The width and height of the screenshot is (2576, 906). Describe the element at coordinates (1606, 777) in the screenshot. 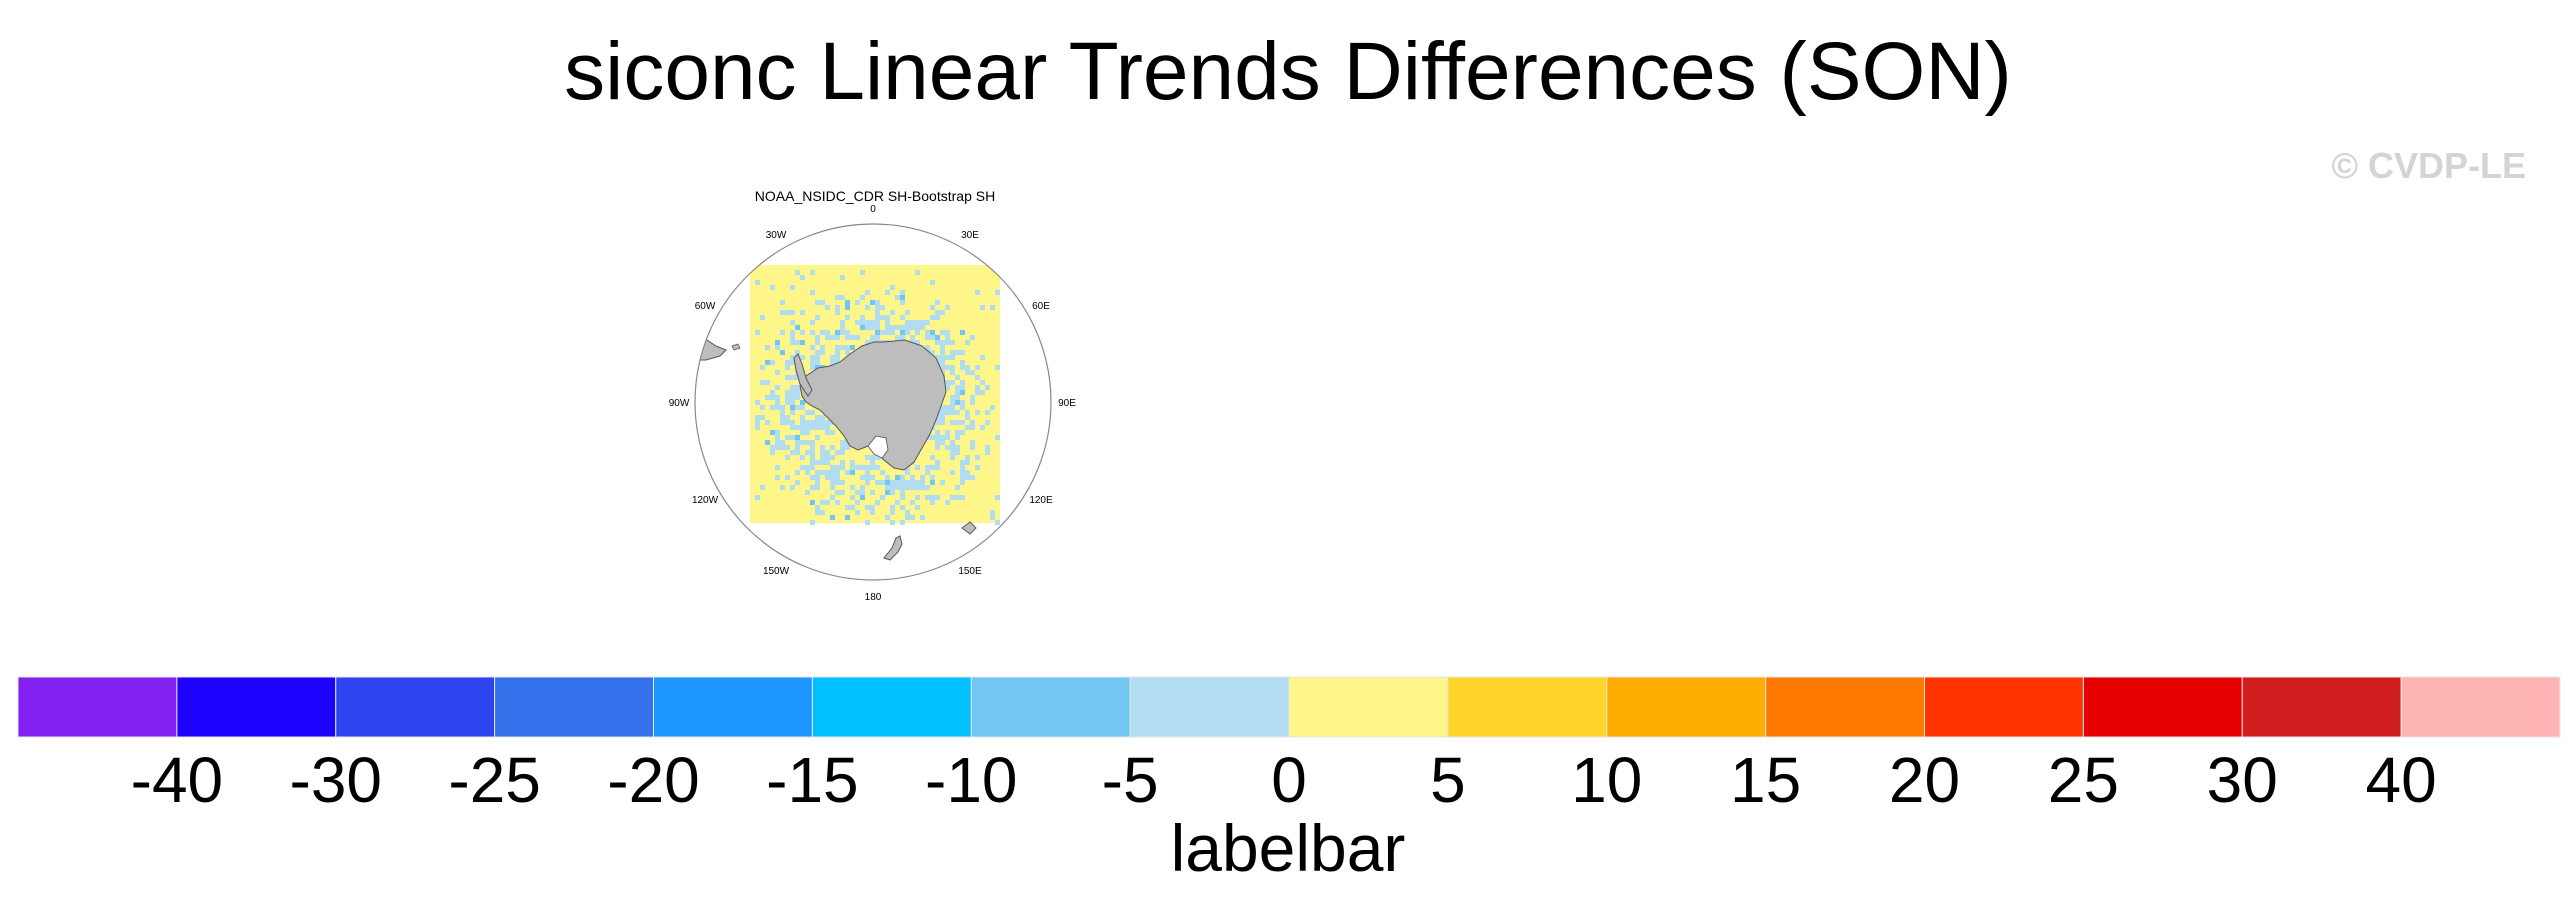

I see `colorbar-tick-label: 10` at that location.